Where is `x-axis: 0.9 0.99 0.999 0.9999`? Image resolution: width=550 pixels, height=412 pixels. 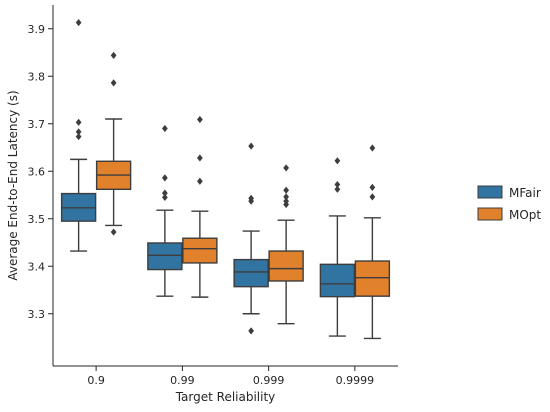
x-axis: 0.9 0.99 0.999 0.9999 is located at coordinates (225, 376).